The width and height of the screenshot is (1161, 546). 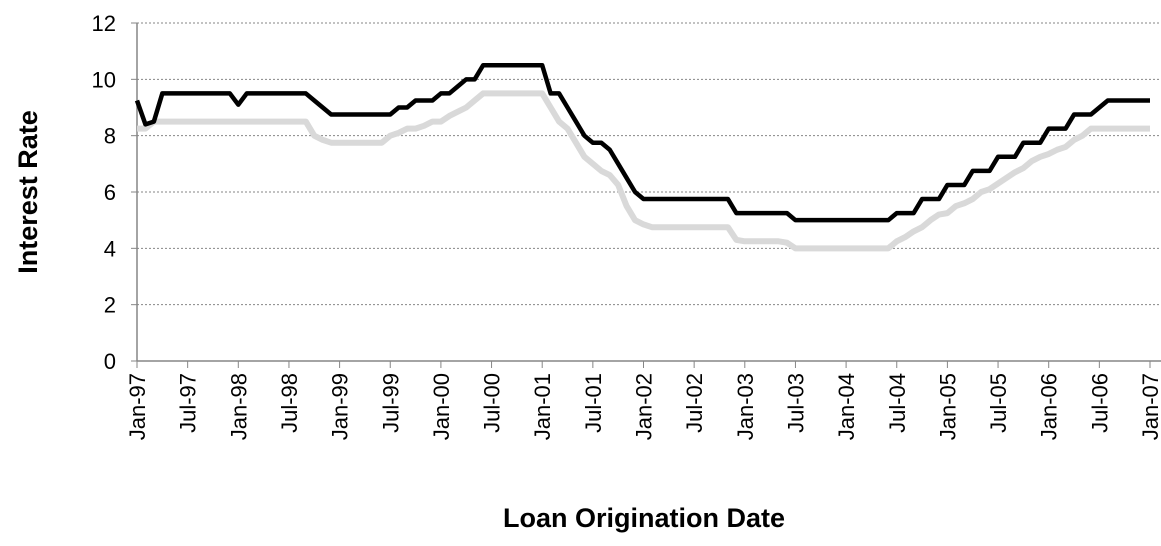 I want to click on x-tick-label: Jul-02, so click(x=694, y=403).